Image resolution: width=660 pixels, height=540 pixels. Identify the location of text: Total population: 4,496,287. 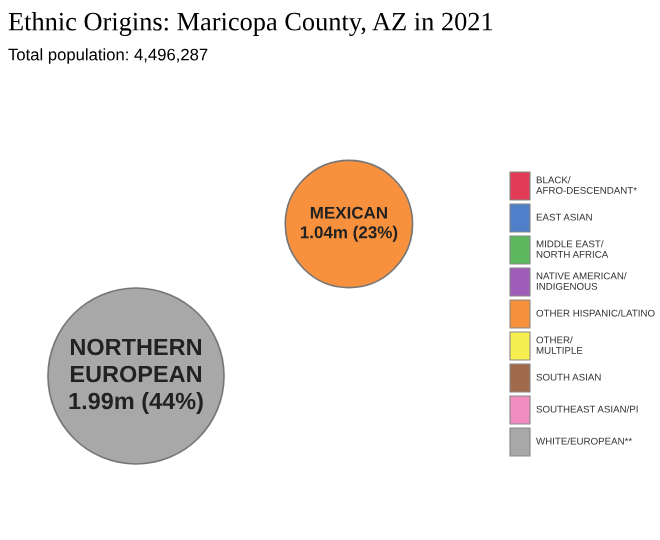
(108, 56).